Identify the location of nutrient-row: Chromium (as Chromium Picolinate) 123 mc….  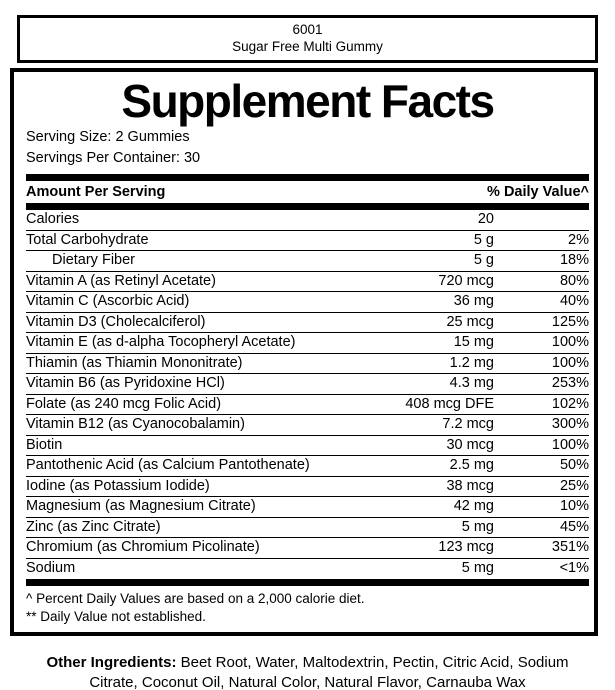
(307, 548).